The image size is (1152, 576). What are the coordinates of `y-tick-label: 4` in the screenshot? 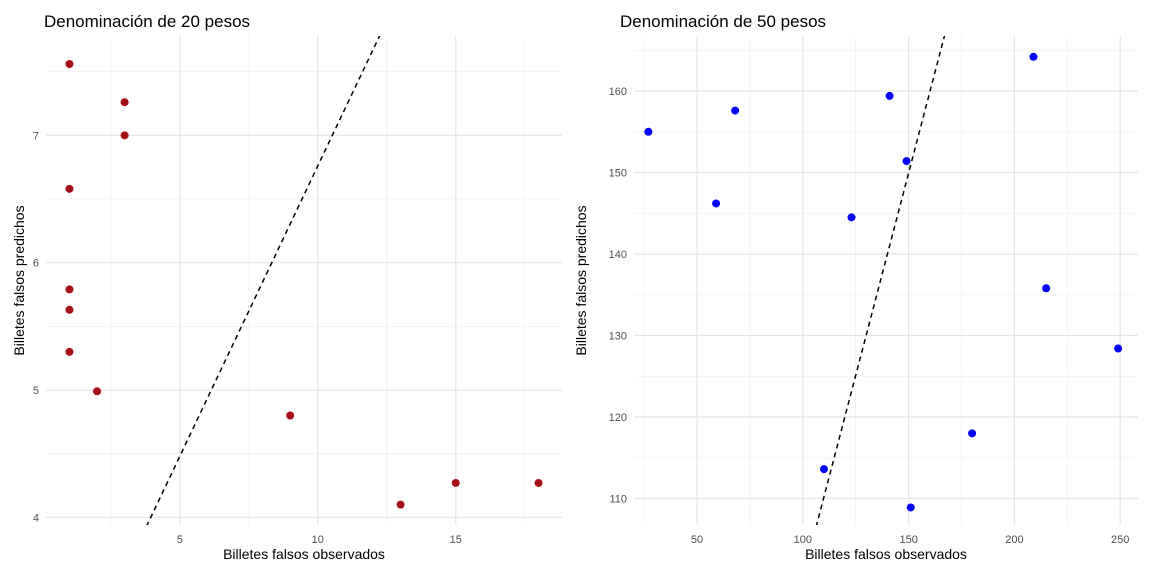 It's located at (36, 518).